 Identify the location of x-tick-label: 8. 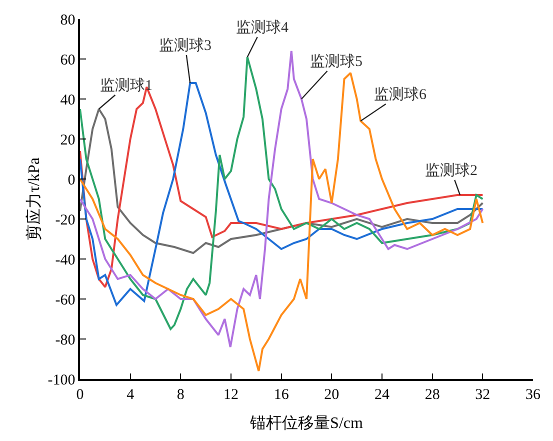
(180, 394).